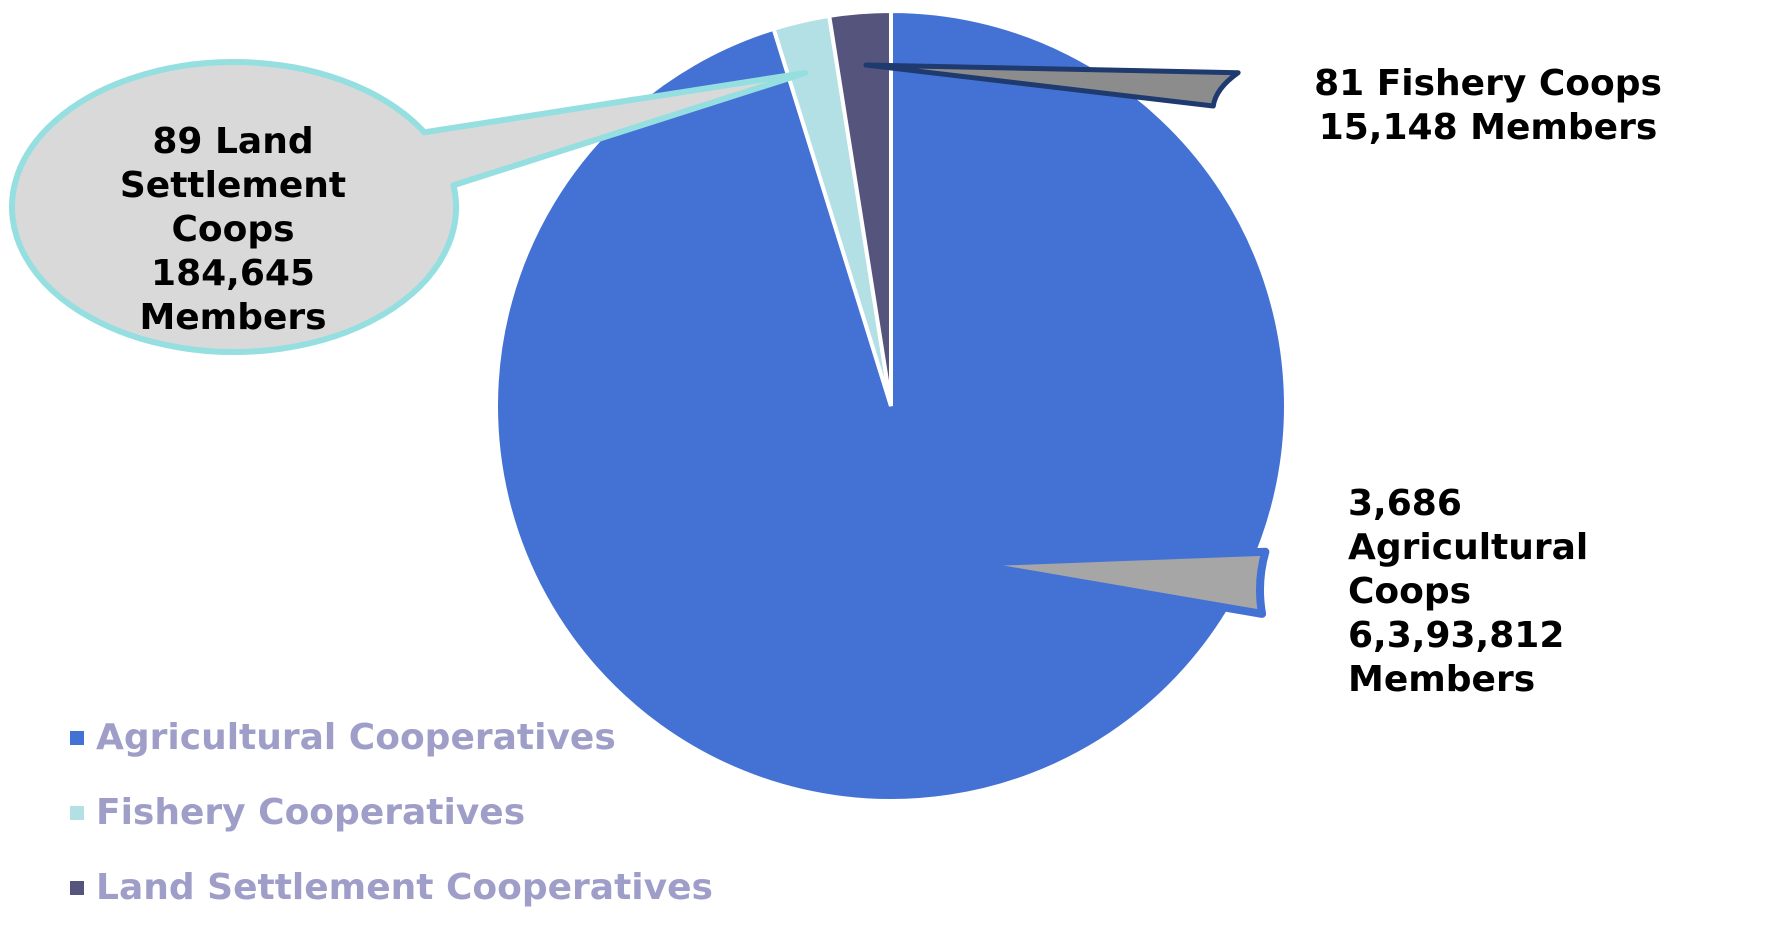 The width and height of the screenshot is (1772, 925). Describe the element at coordinates (77, 812) in the screenshot. I see `legend-swatch-fishery` at that location.